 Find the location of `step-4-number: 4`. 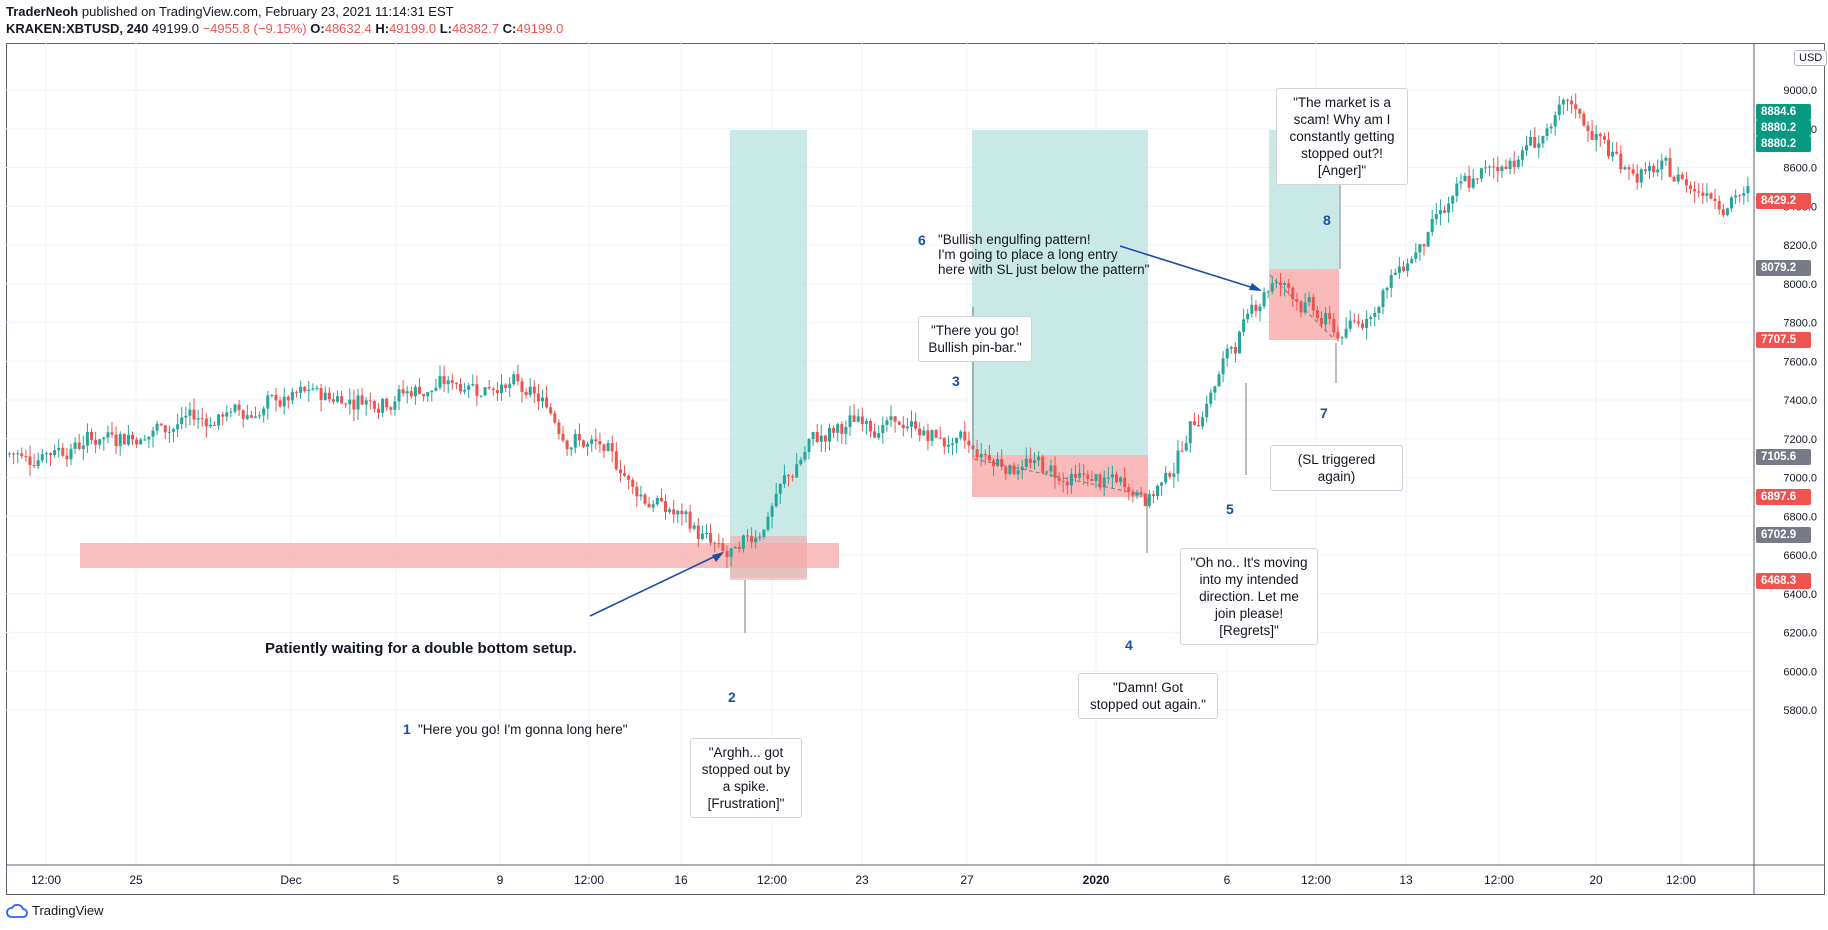

step-4-number: 4 is located at coordinates (1129, 645).